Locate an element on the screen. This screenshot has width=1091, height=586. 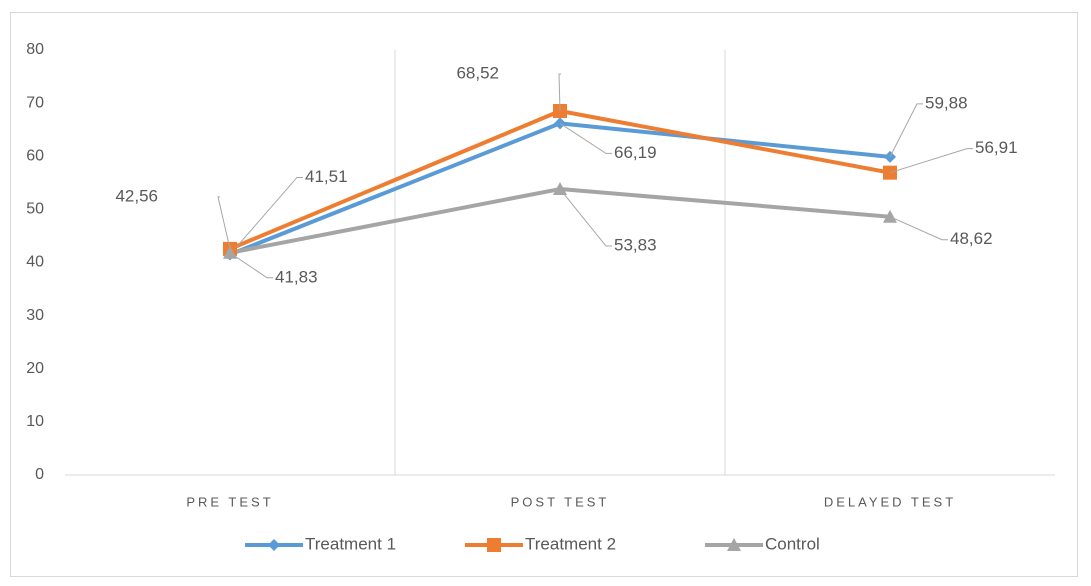
y-tick-label: 50 is located at coordinates (35, 209).